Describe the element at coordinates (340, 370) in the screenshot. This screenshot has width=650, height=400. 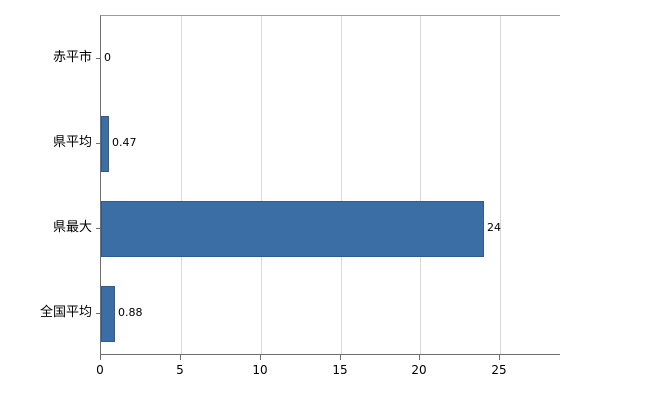
I see `x-axis-tick-label: 15` at that location.